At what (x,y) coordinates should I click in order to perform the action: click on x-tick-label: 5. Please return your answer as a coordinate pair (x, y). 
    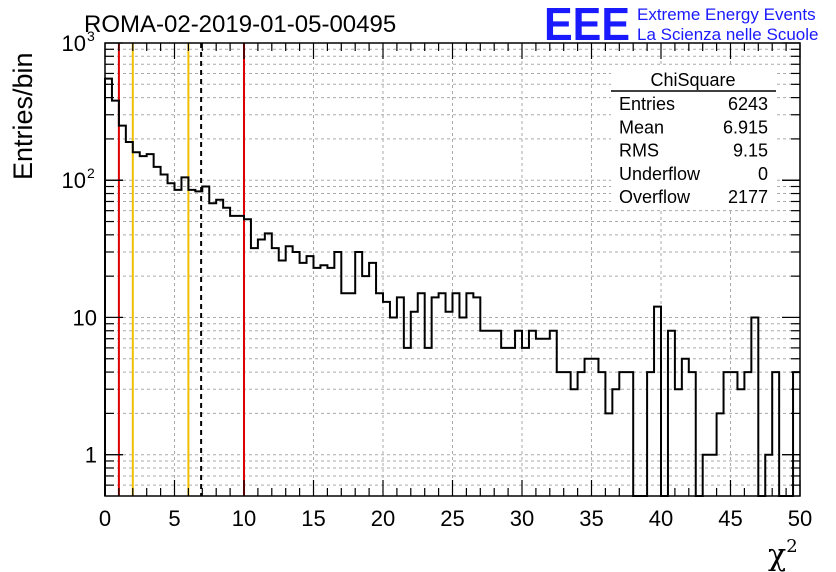
    Looking at the image, I should click on (174, 518).